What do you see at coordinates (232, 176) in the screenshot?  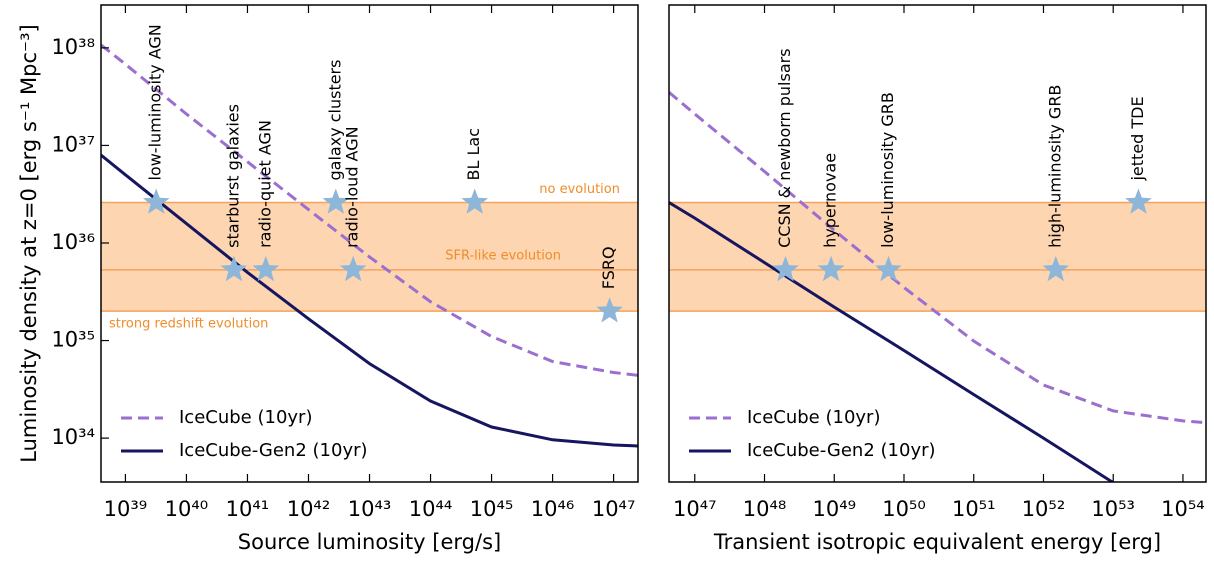 I see `source-label: starburst galaxies` at bounding box center [232, 176].